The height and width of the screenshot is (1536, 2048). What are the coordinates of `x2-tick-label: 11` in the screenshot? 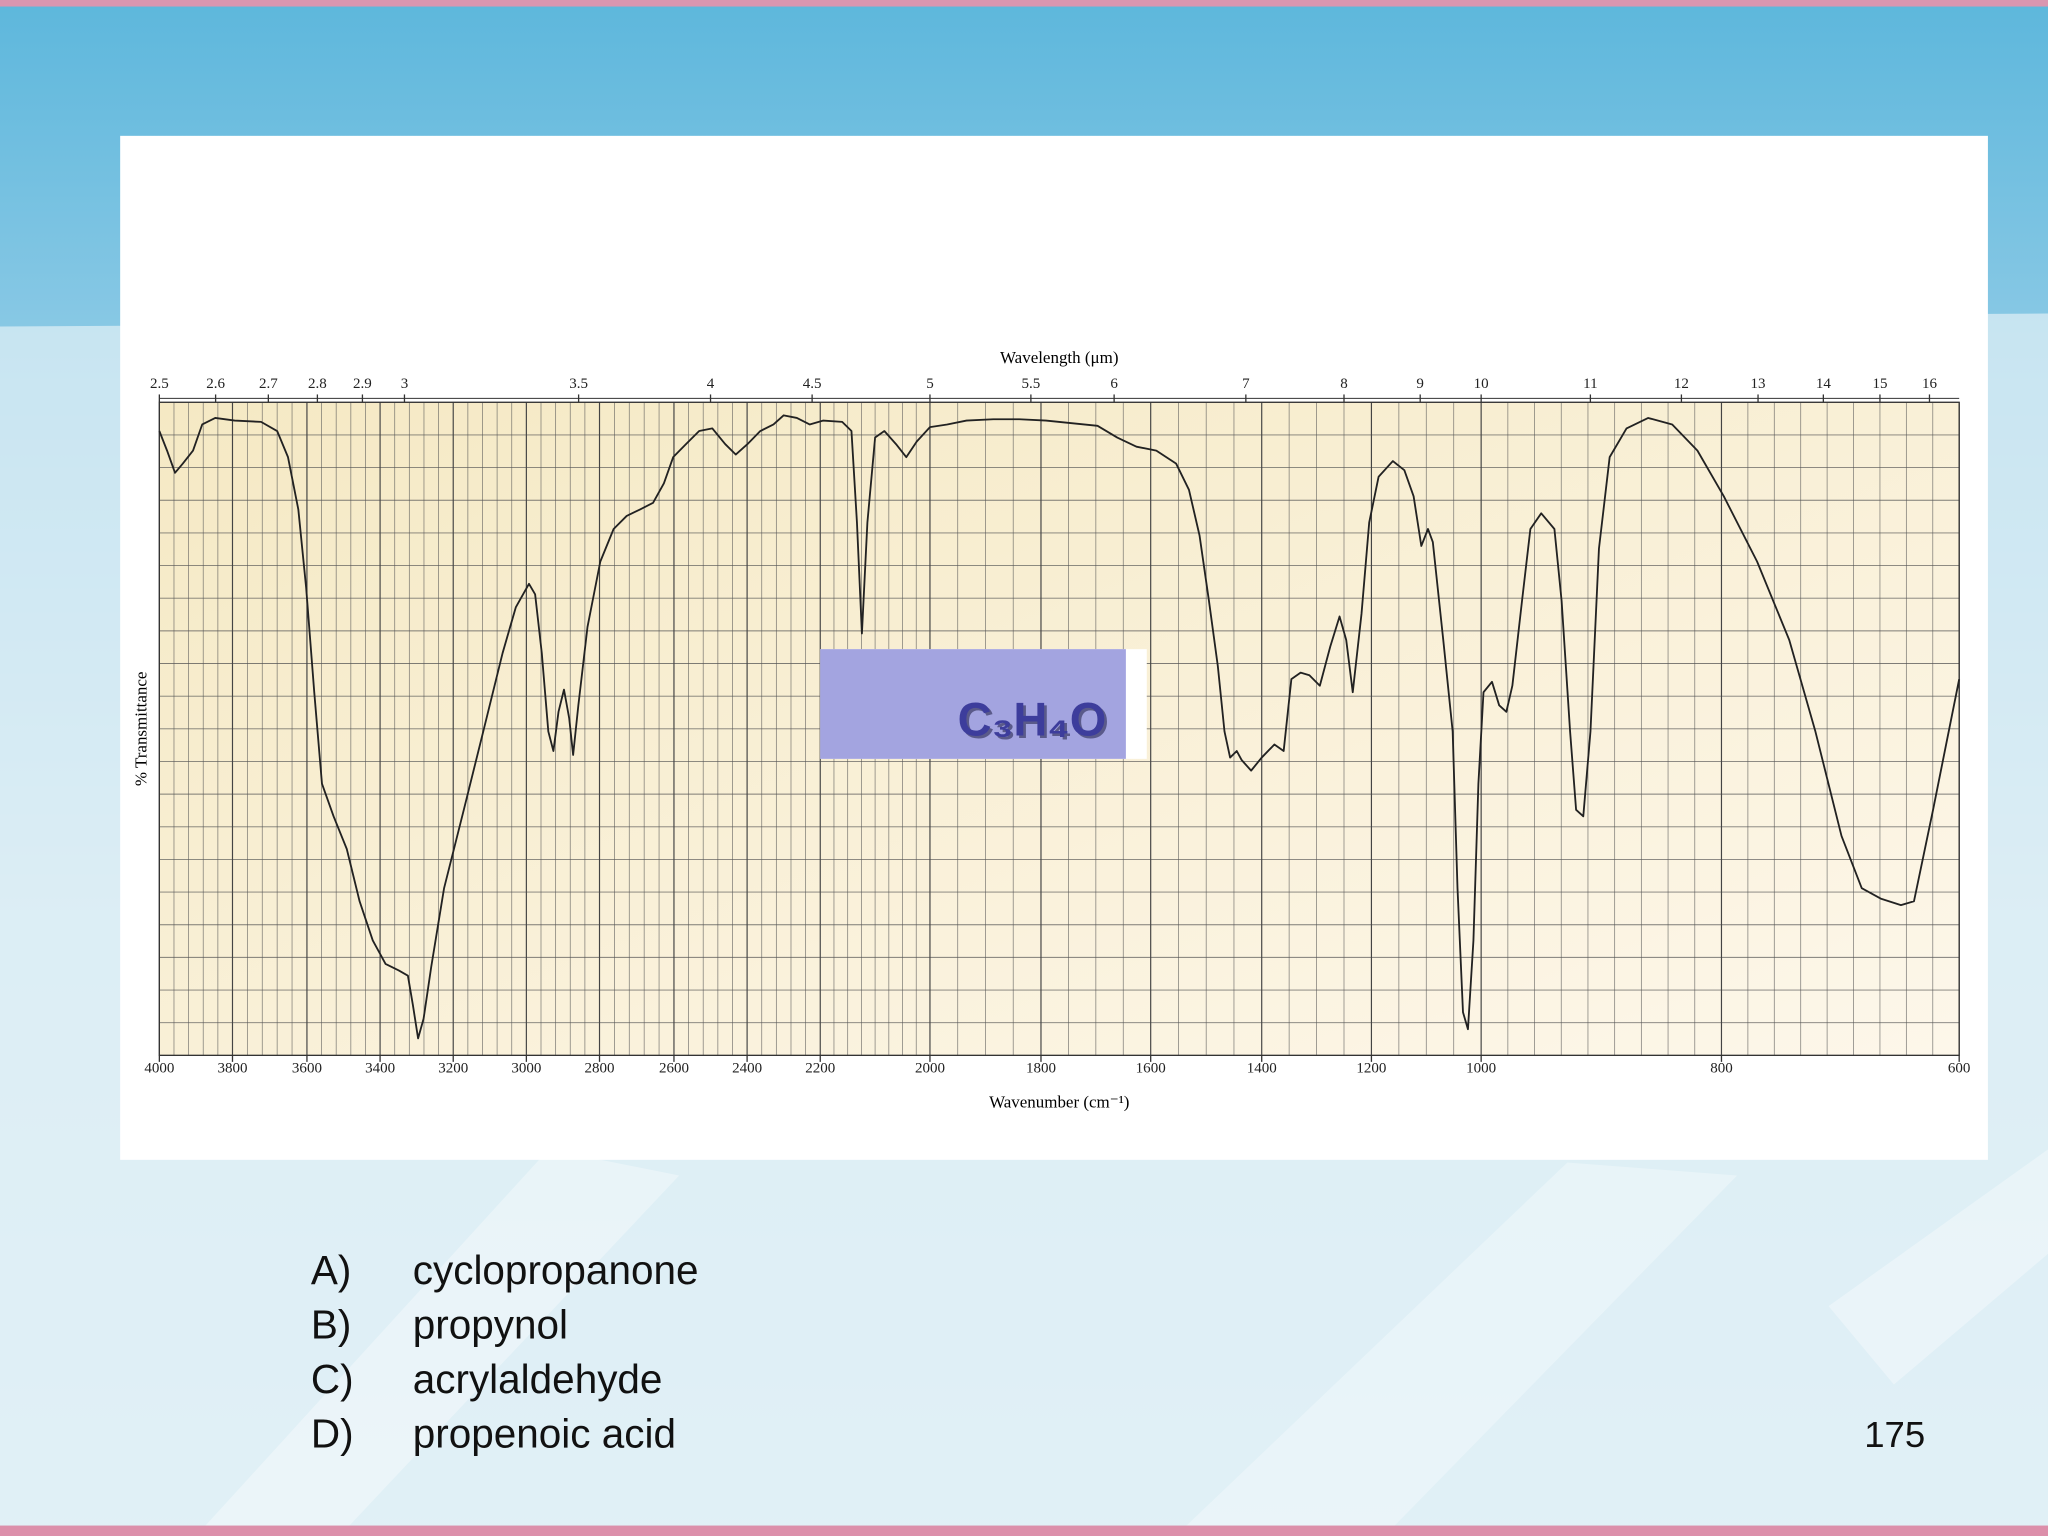 It's located at (1590, 384).